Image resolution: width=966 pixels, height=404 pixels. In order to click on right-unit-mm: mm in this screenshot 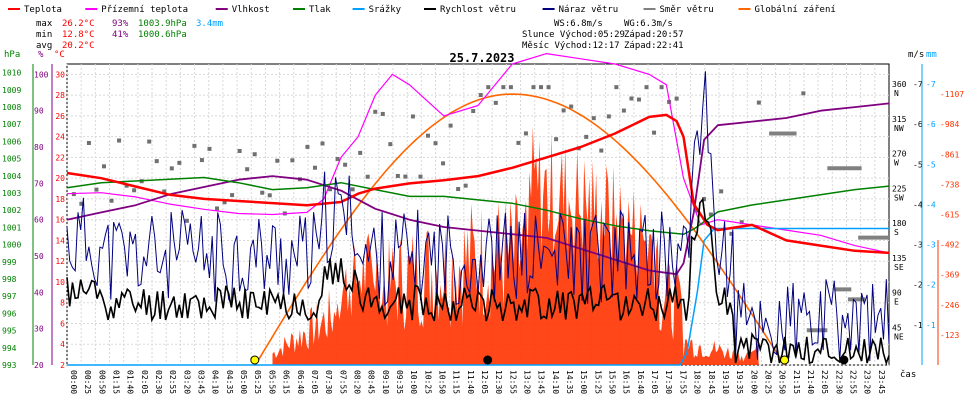, I will do `click(931, 55)`.